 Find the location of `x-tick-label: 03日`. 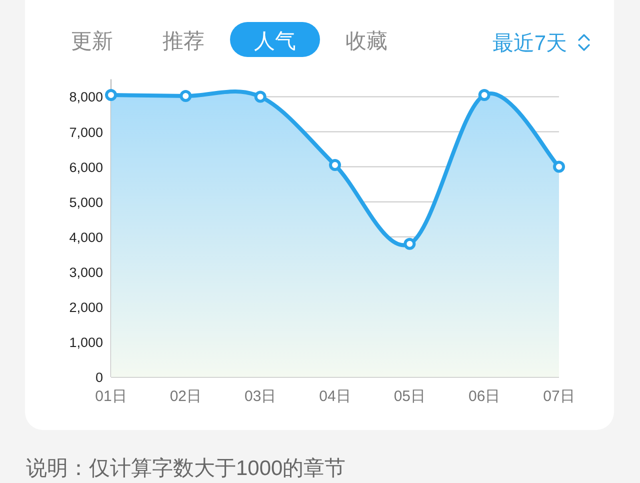

x-tick-label: 03日 is located at coordinates (260, 396).